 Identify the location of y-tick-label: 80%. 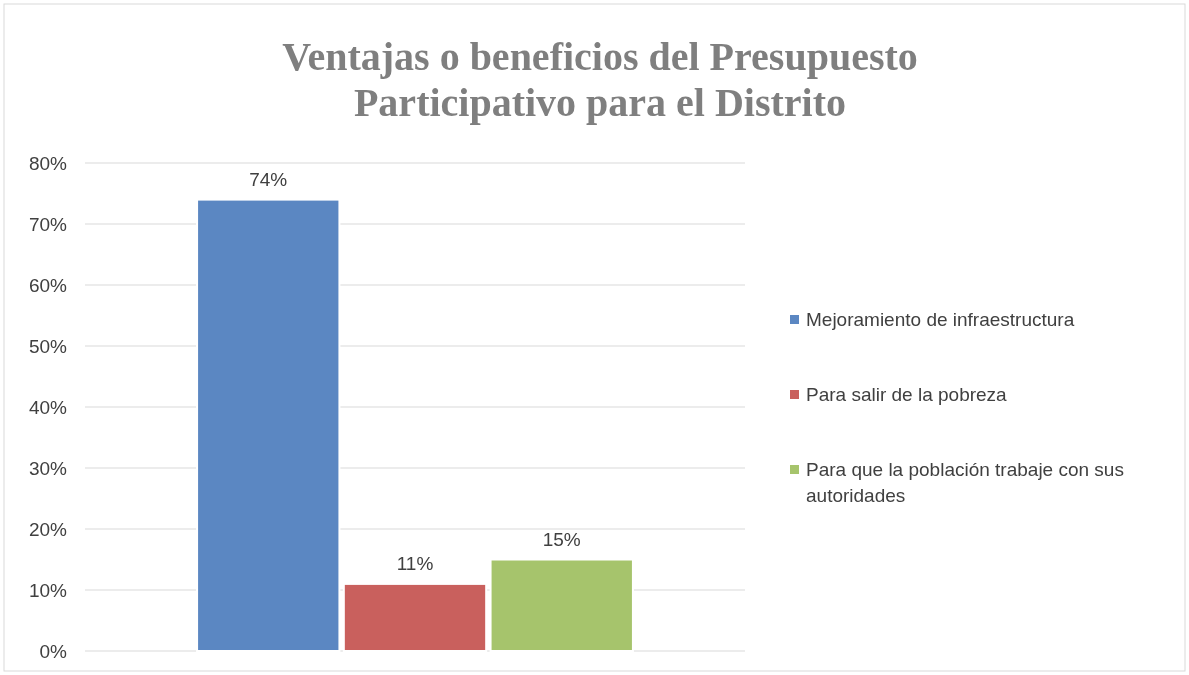
(48, 163).